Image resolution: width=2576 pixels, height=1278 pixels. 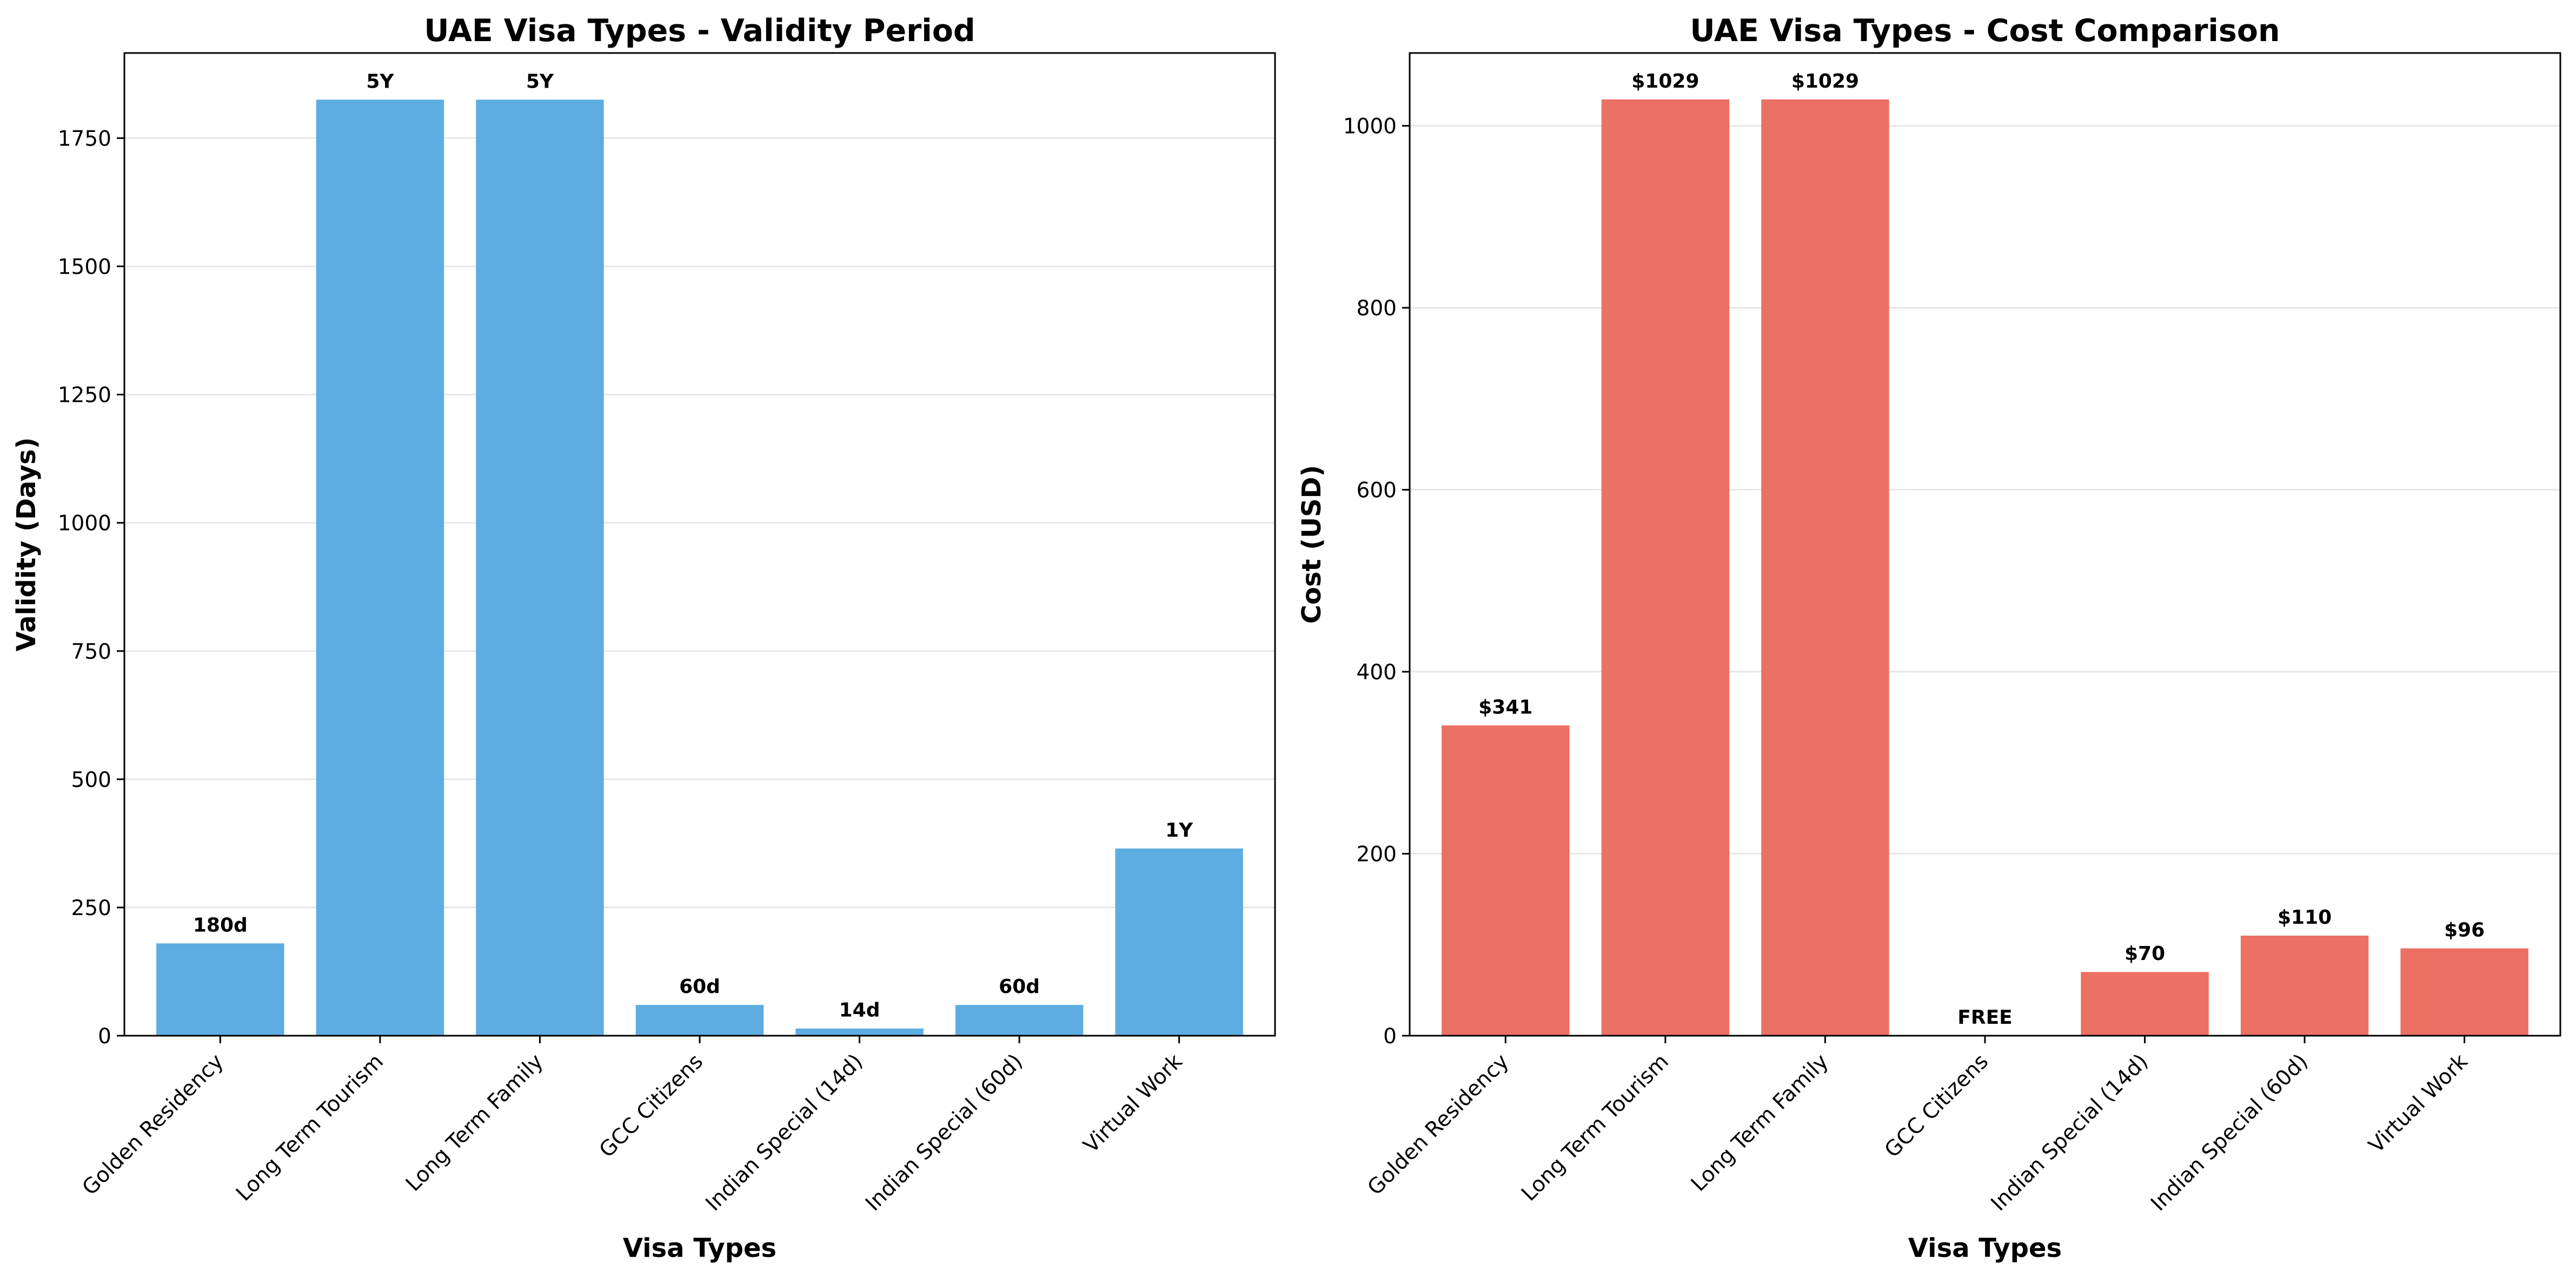 I want to click on cost-ytick-label: 400, so click(x=1377, y=672).